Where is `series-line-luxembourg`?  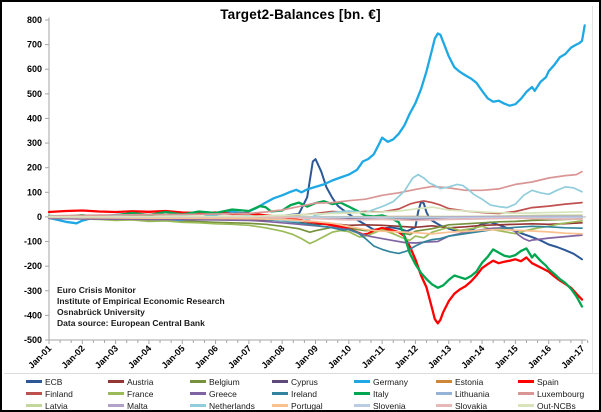 series-line-luxembourg is located at coordinates (315, 193).